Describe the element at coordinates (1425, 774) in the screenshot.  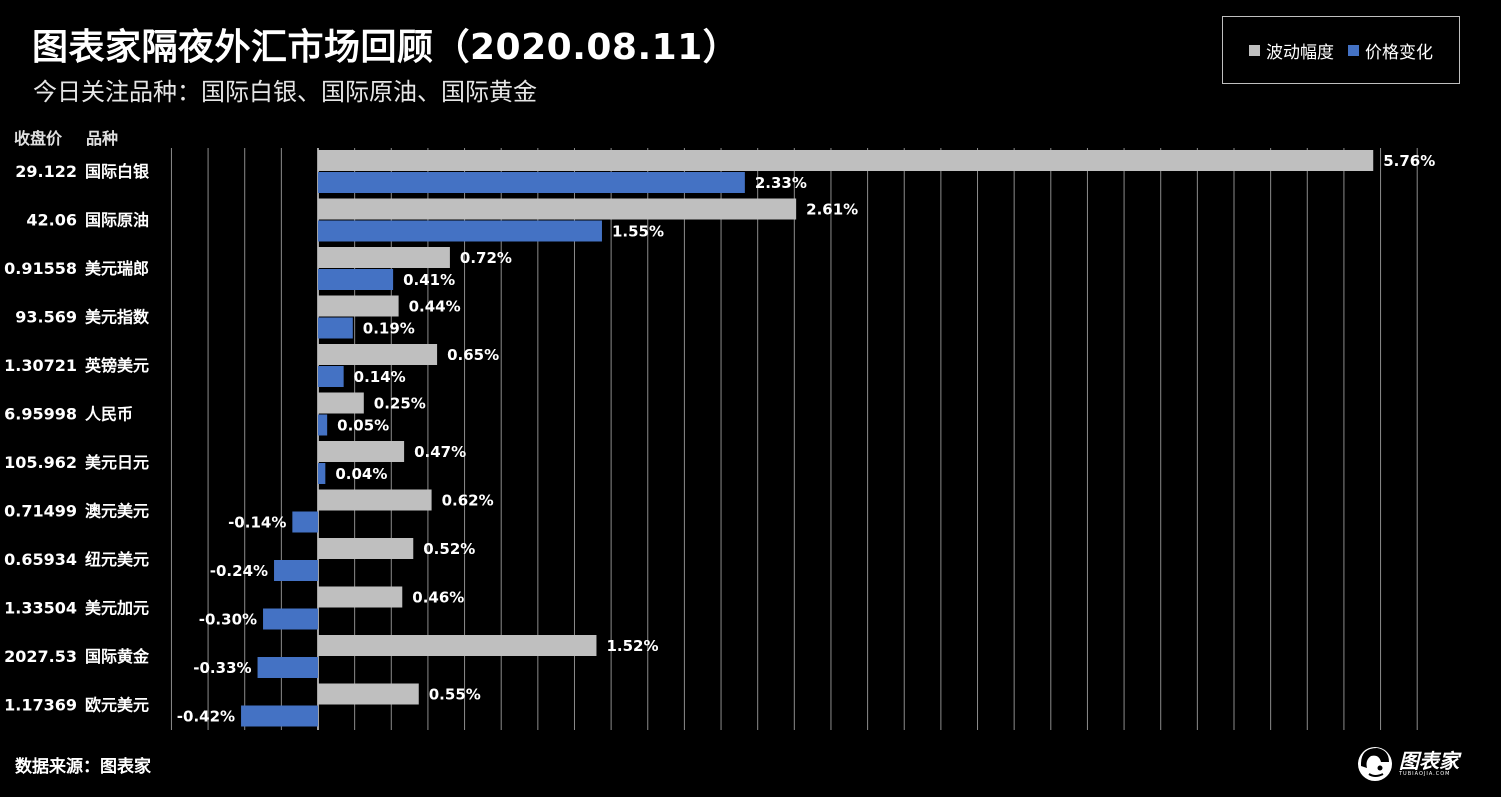
I see `logo-subtext: TUBIAOJIA.COM` at that location.